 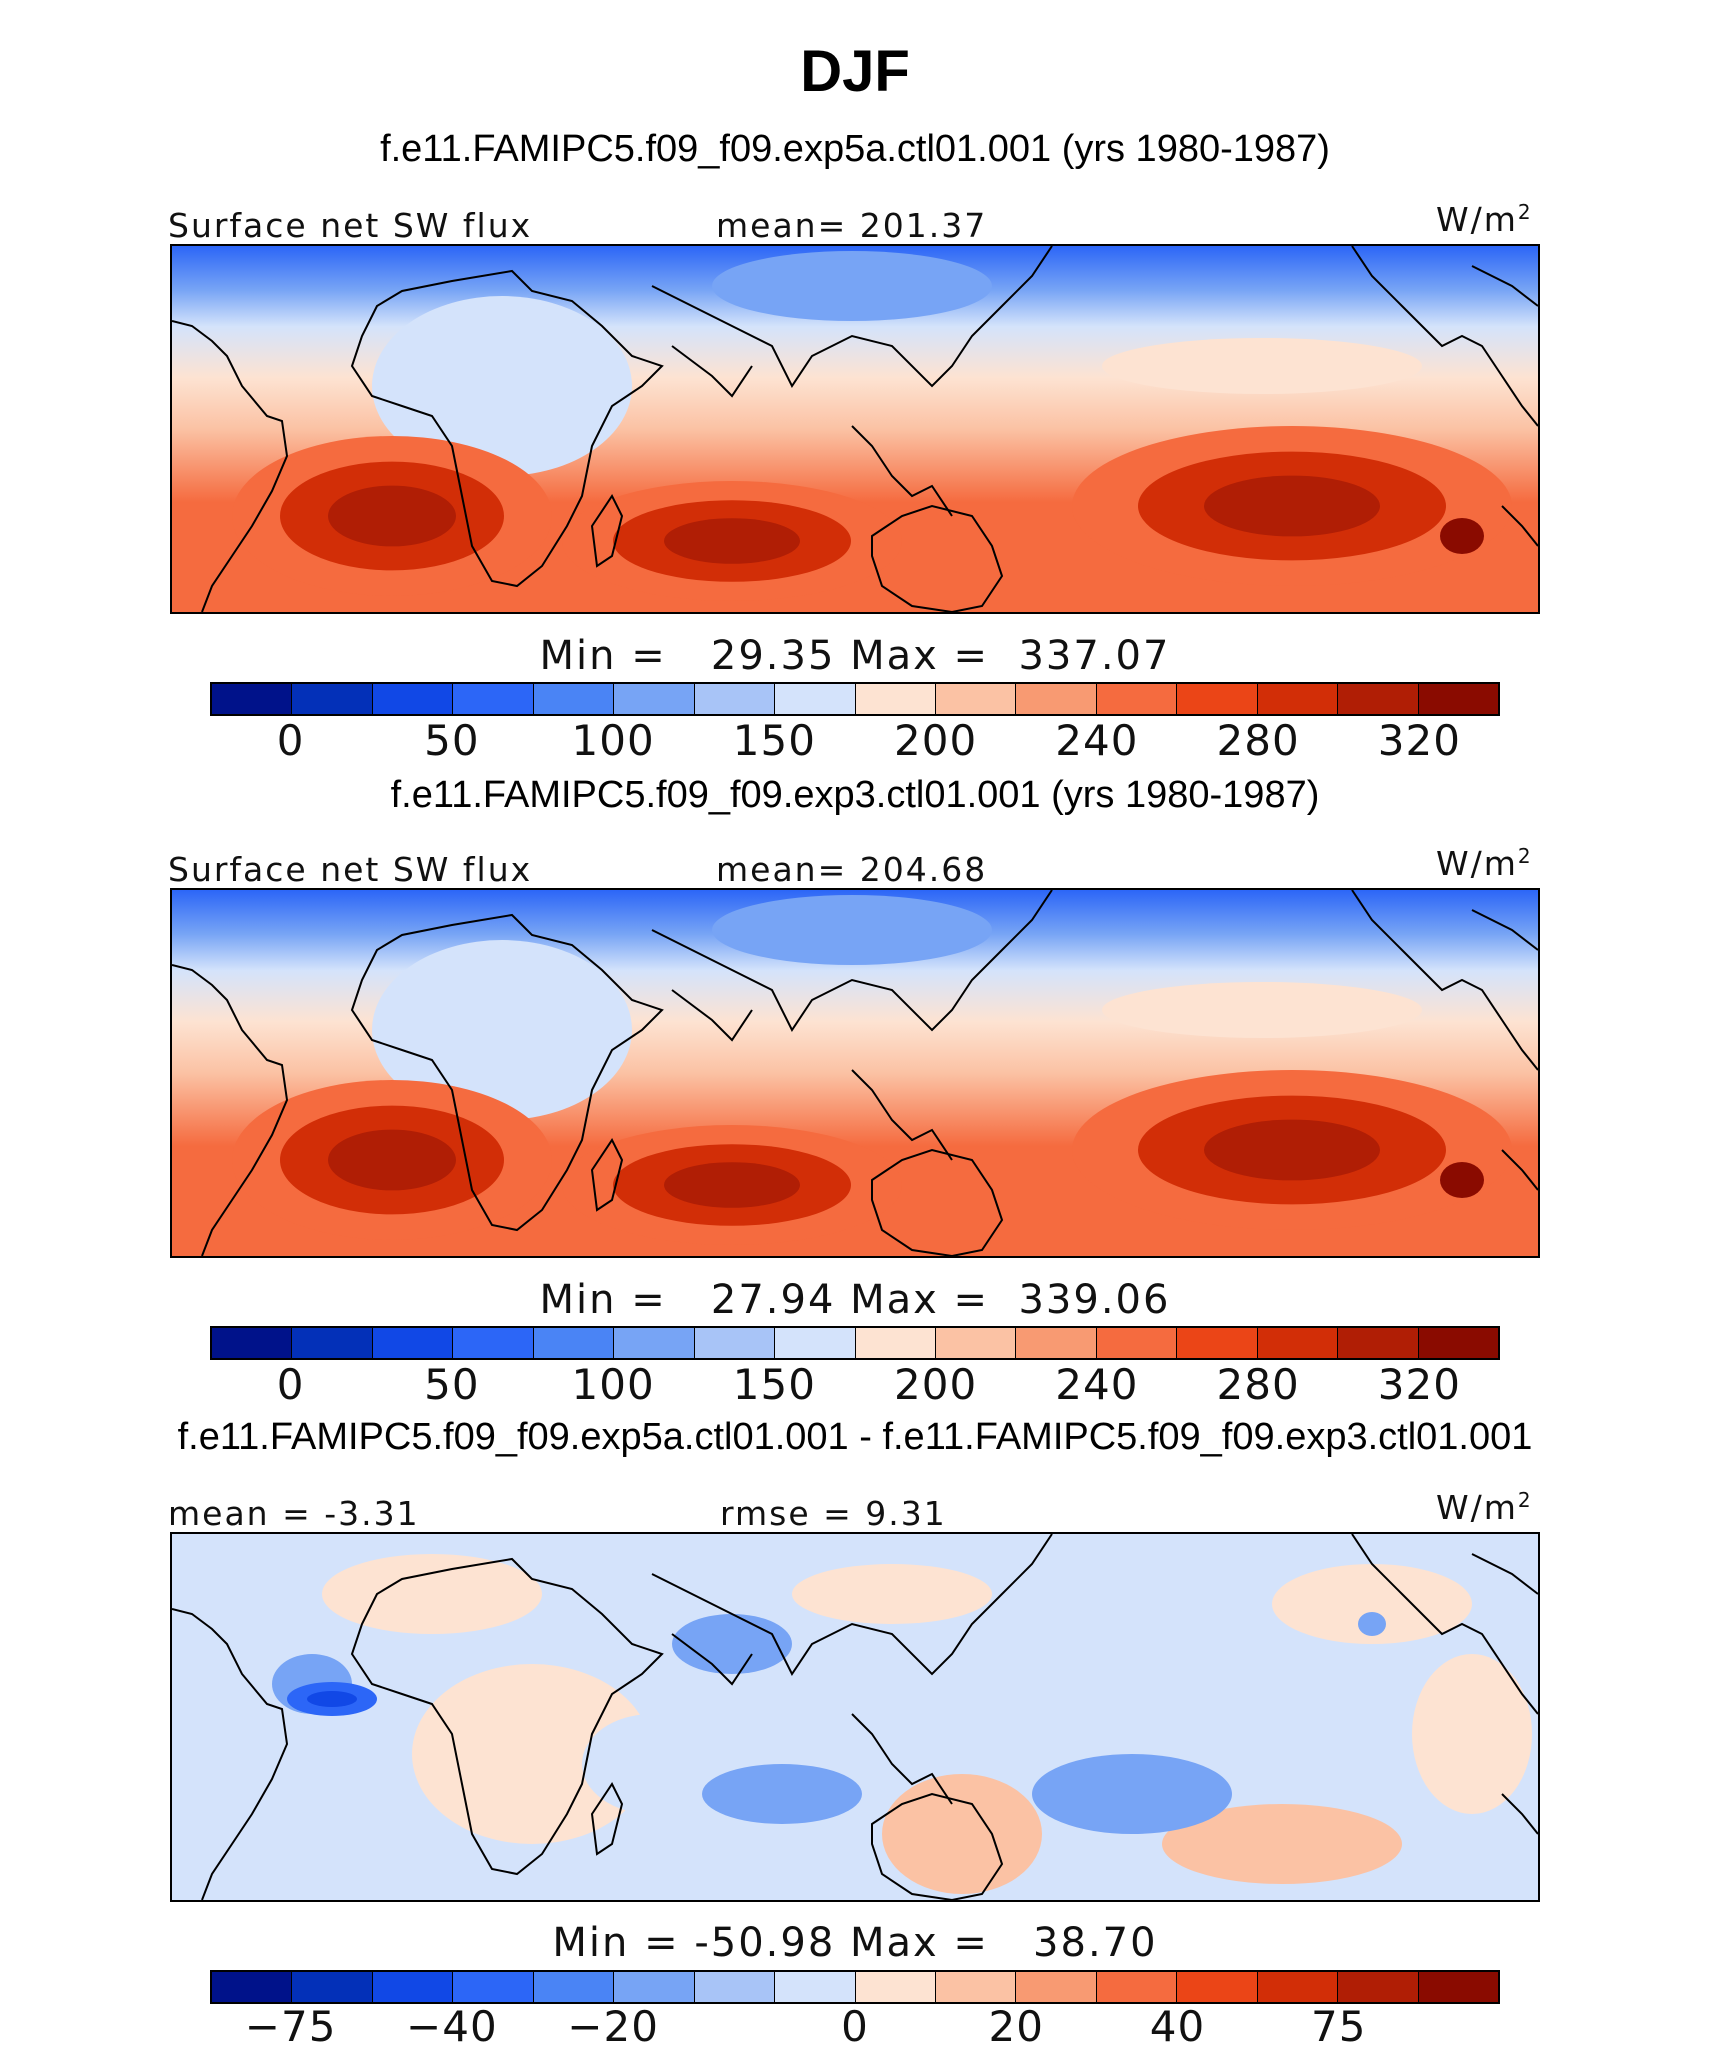 What do you see at coordinates (452, 2026) in the screenshot?
I see `colorbar-tick-label: −40` at bounding box center [452, 2026].